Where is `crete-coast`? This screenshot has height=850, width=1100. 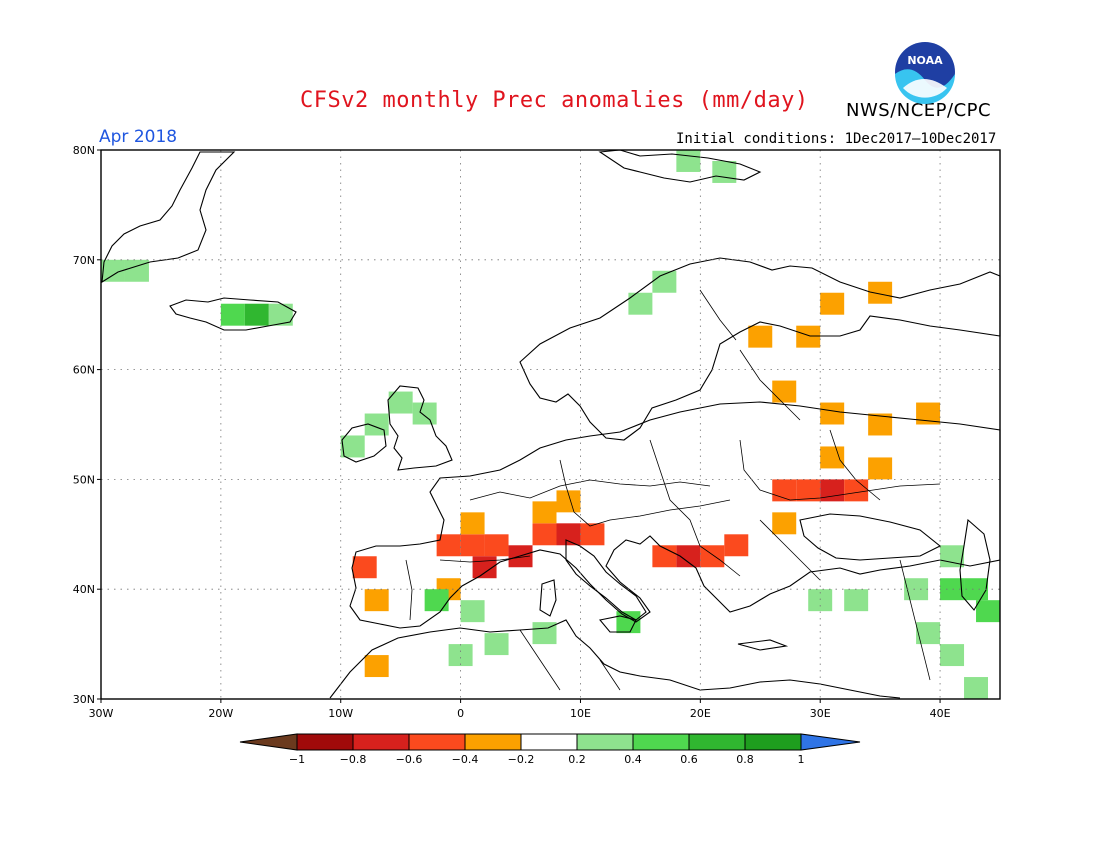
crete-coast is located at coordinates (763, 645).